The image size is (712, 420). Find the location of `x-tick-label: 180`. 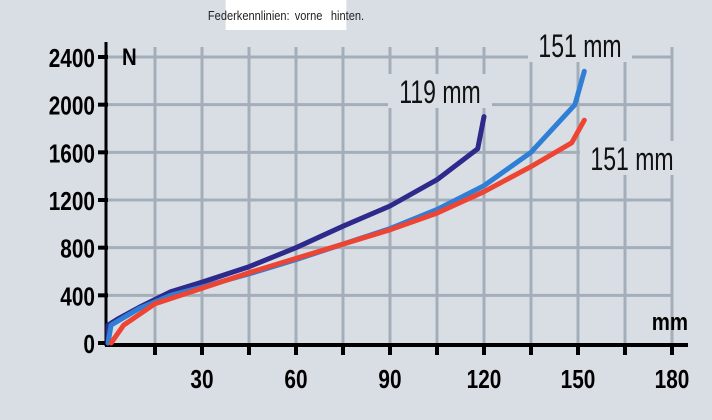

x-tick-label: 180 is located at coordinates (672, 379).